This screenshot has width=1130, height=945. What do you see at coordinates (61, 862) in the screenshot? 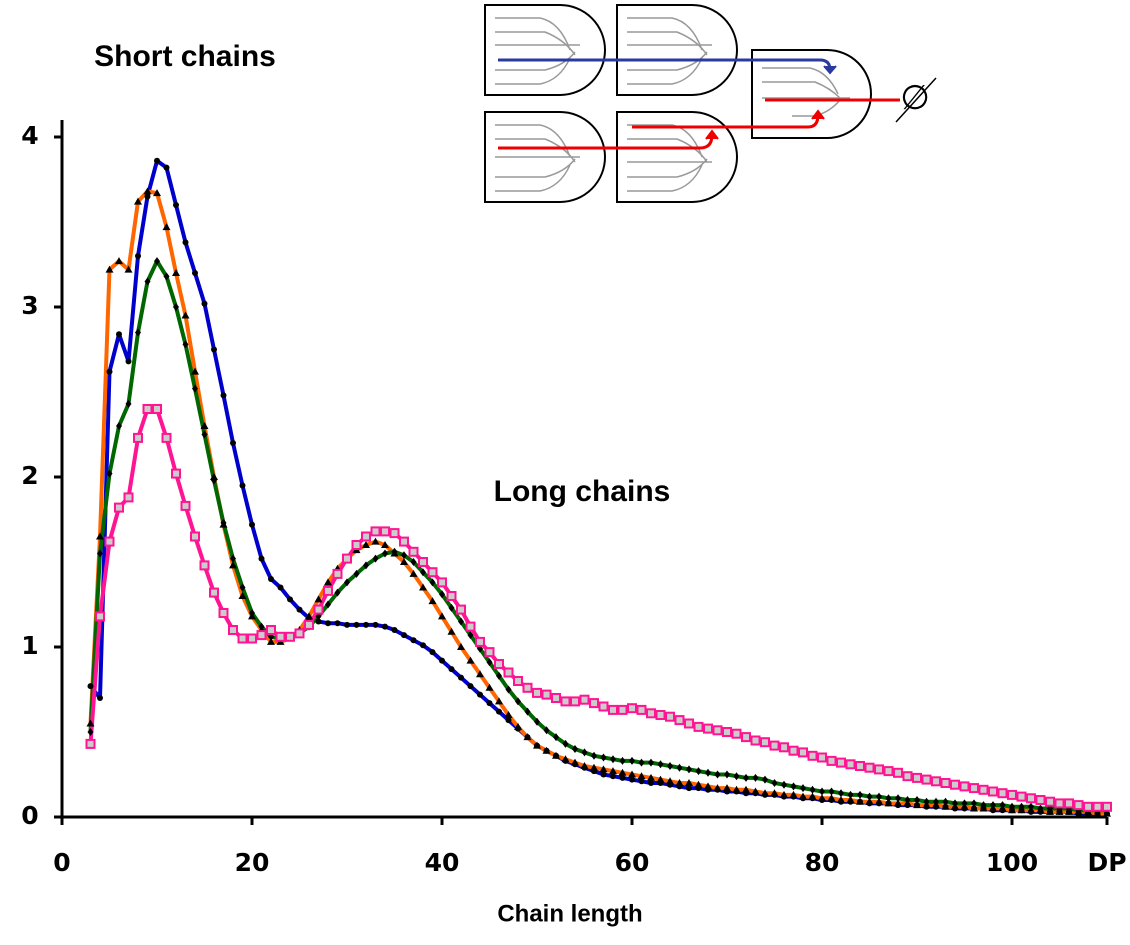
I see `x-tick-label: 0` at bounding box center [61, 862].